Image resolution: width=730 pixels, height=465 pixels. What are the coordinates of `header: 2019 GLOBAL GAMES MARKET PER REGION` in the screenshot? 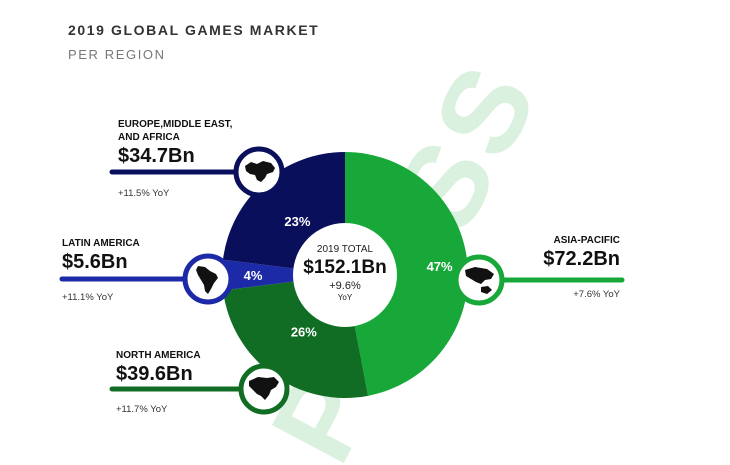 It's located at (193, 42).